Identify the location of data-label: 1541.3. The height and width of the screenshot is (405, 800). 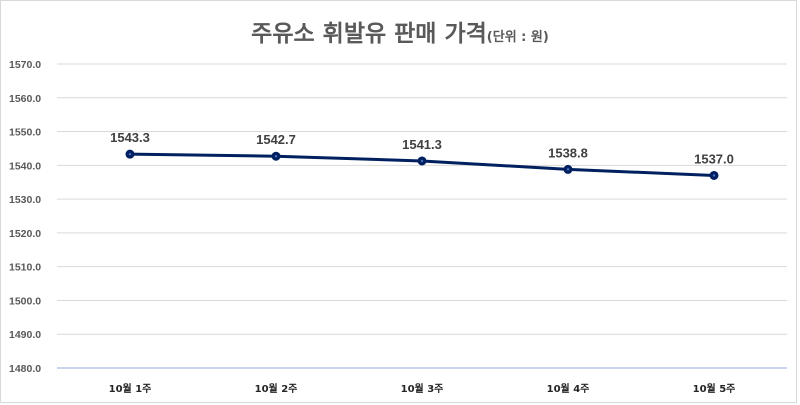
(422, 144).